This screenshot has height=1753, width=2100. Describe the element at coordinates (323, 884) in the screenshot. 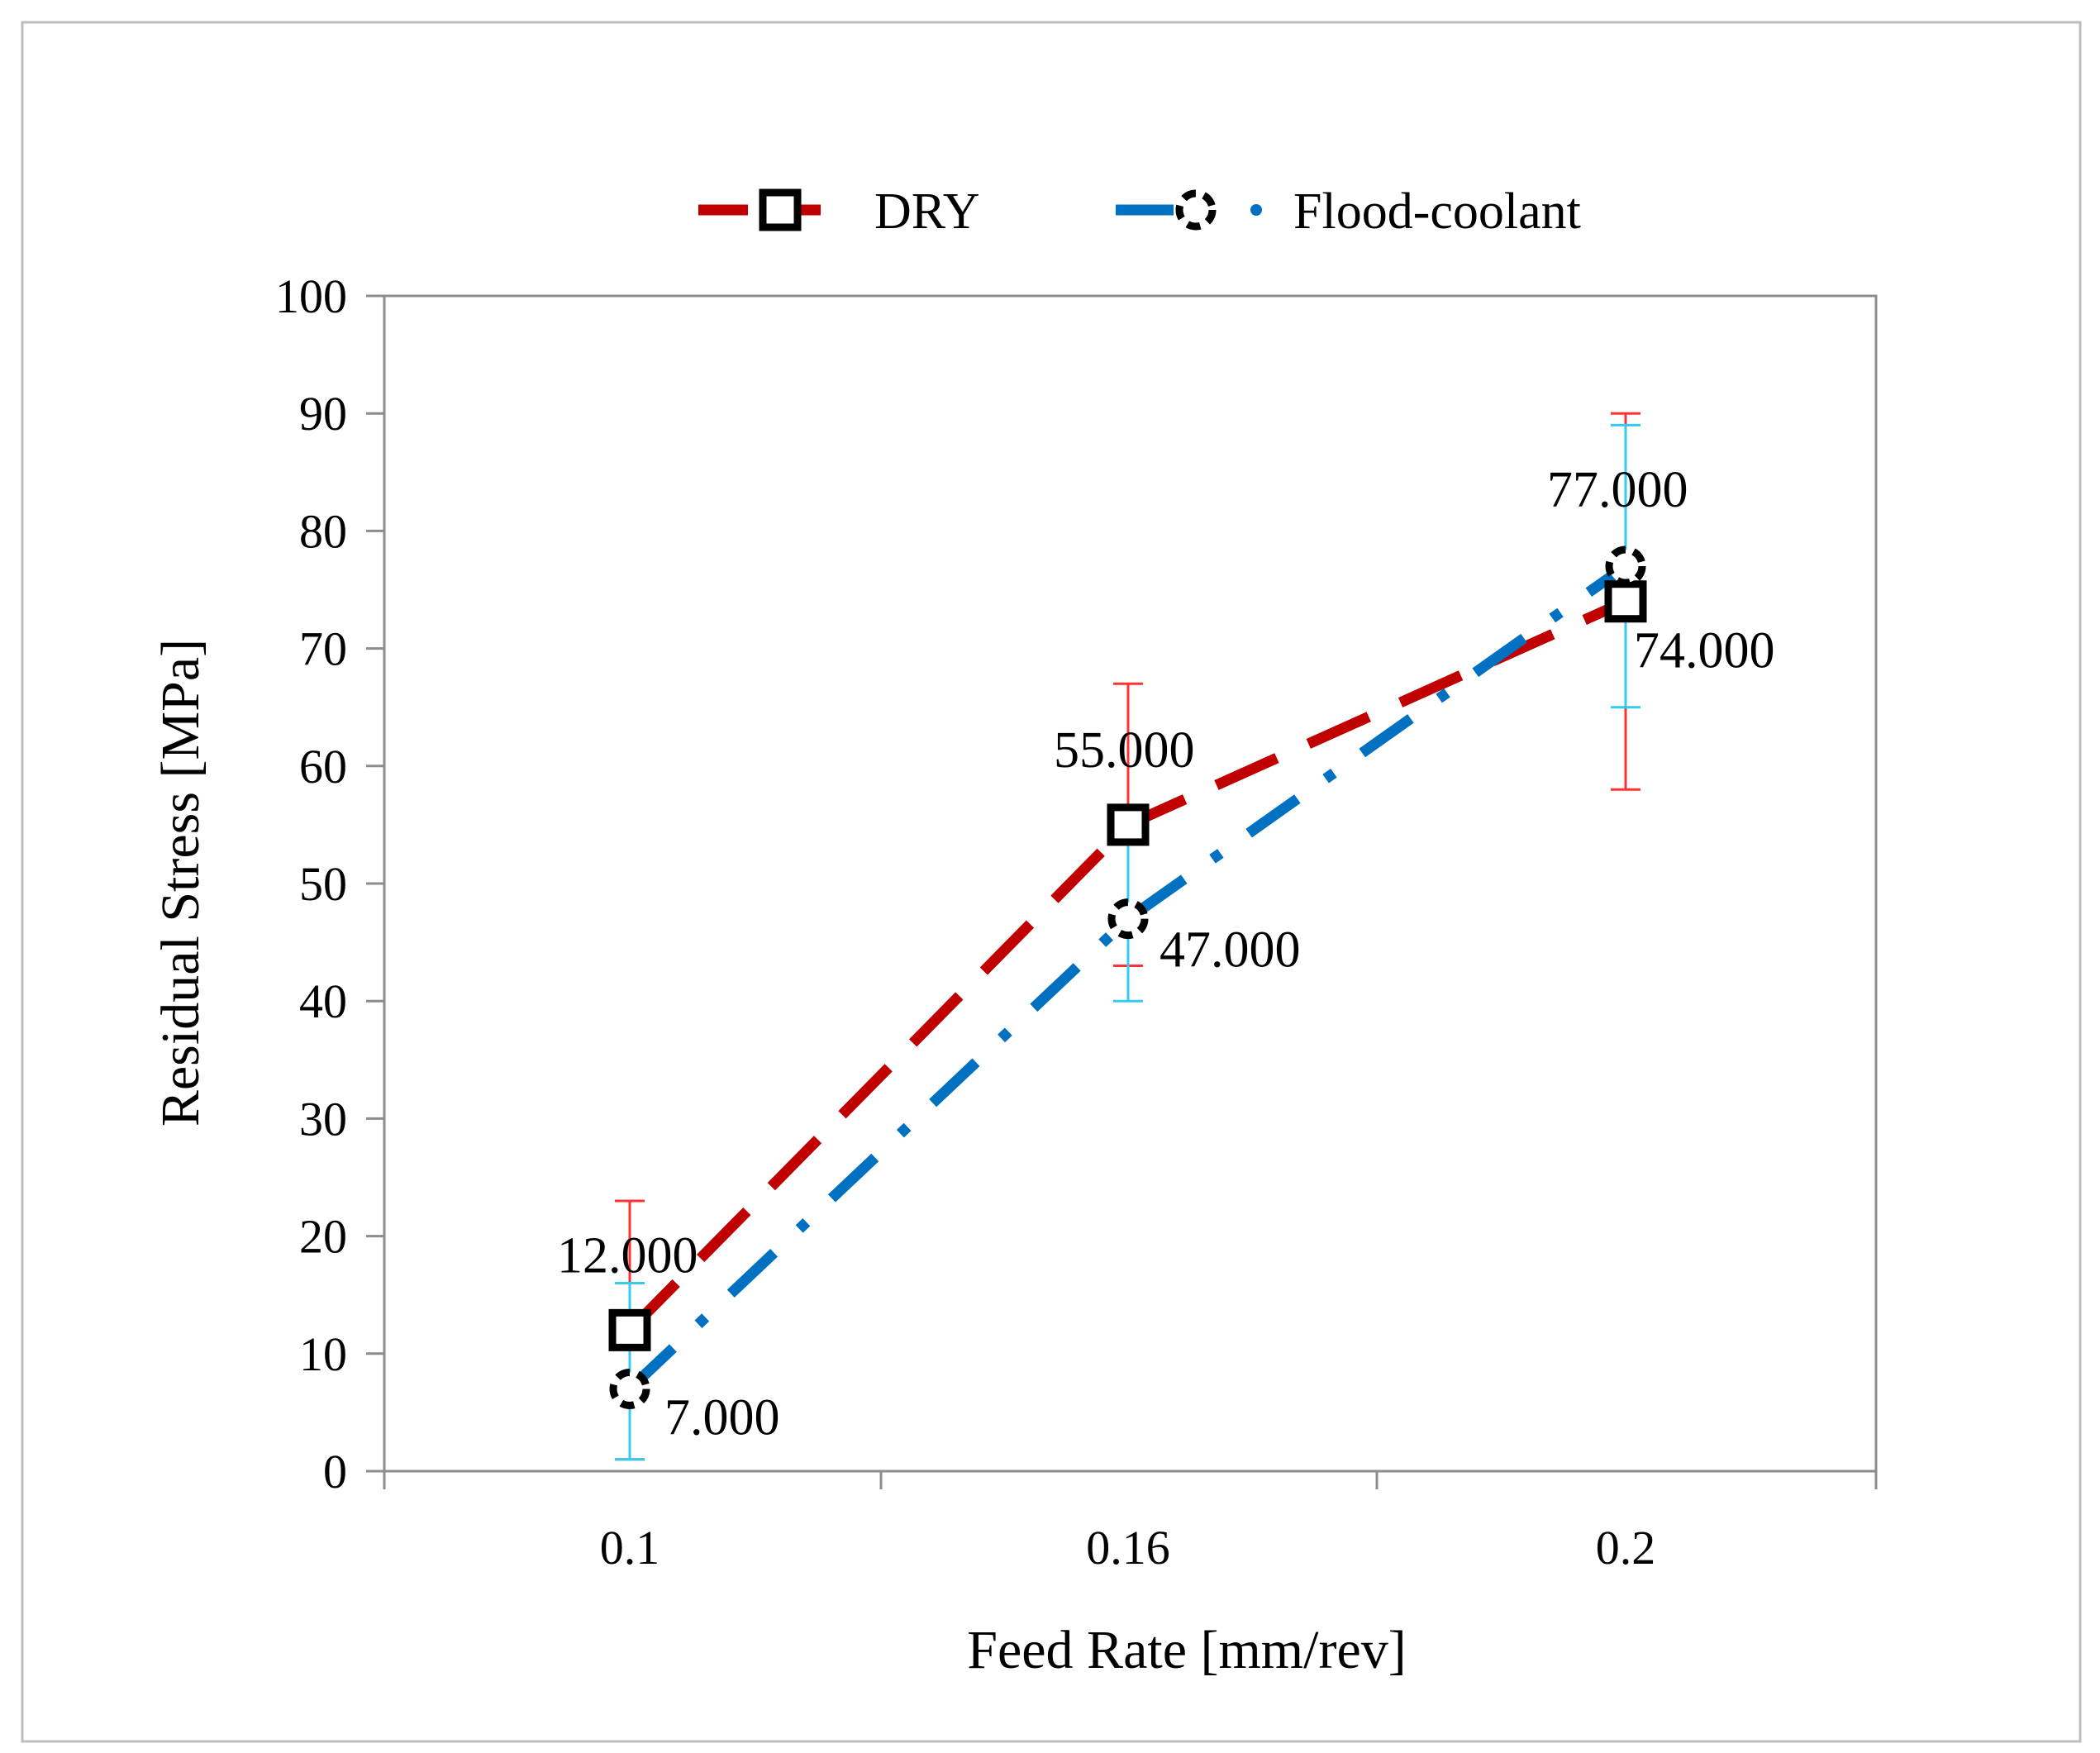

I see `y-tick-label: 50` at that location.